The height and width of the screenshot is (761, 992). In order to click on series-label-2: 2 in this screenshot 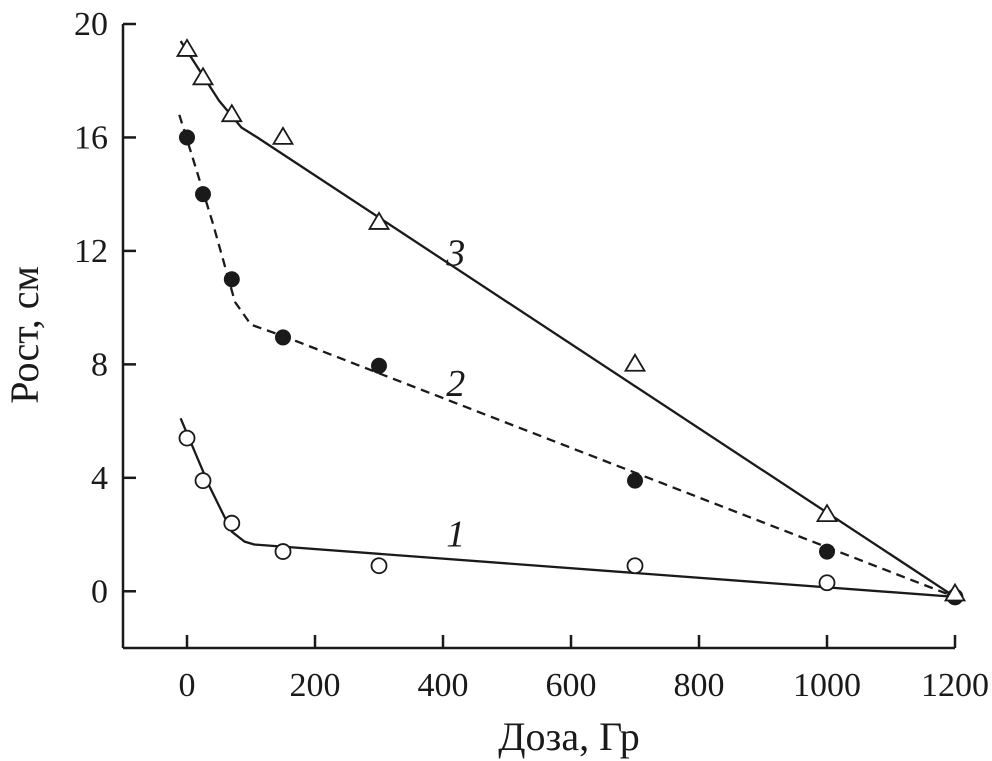, I will do `click(455, 384)`.